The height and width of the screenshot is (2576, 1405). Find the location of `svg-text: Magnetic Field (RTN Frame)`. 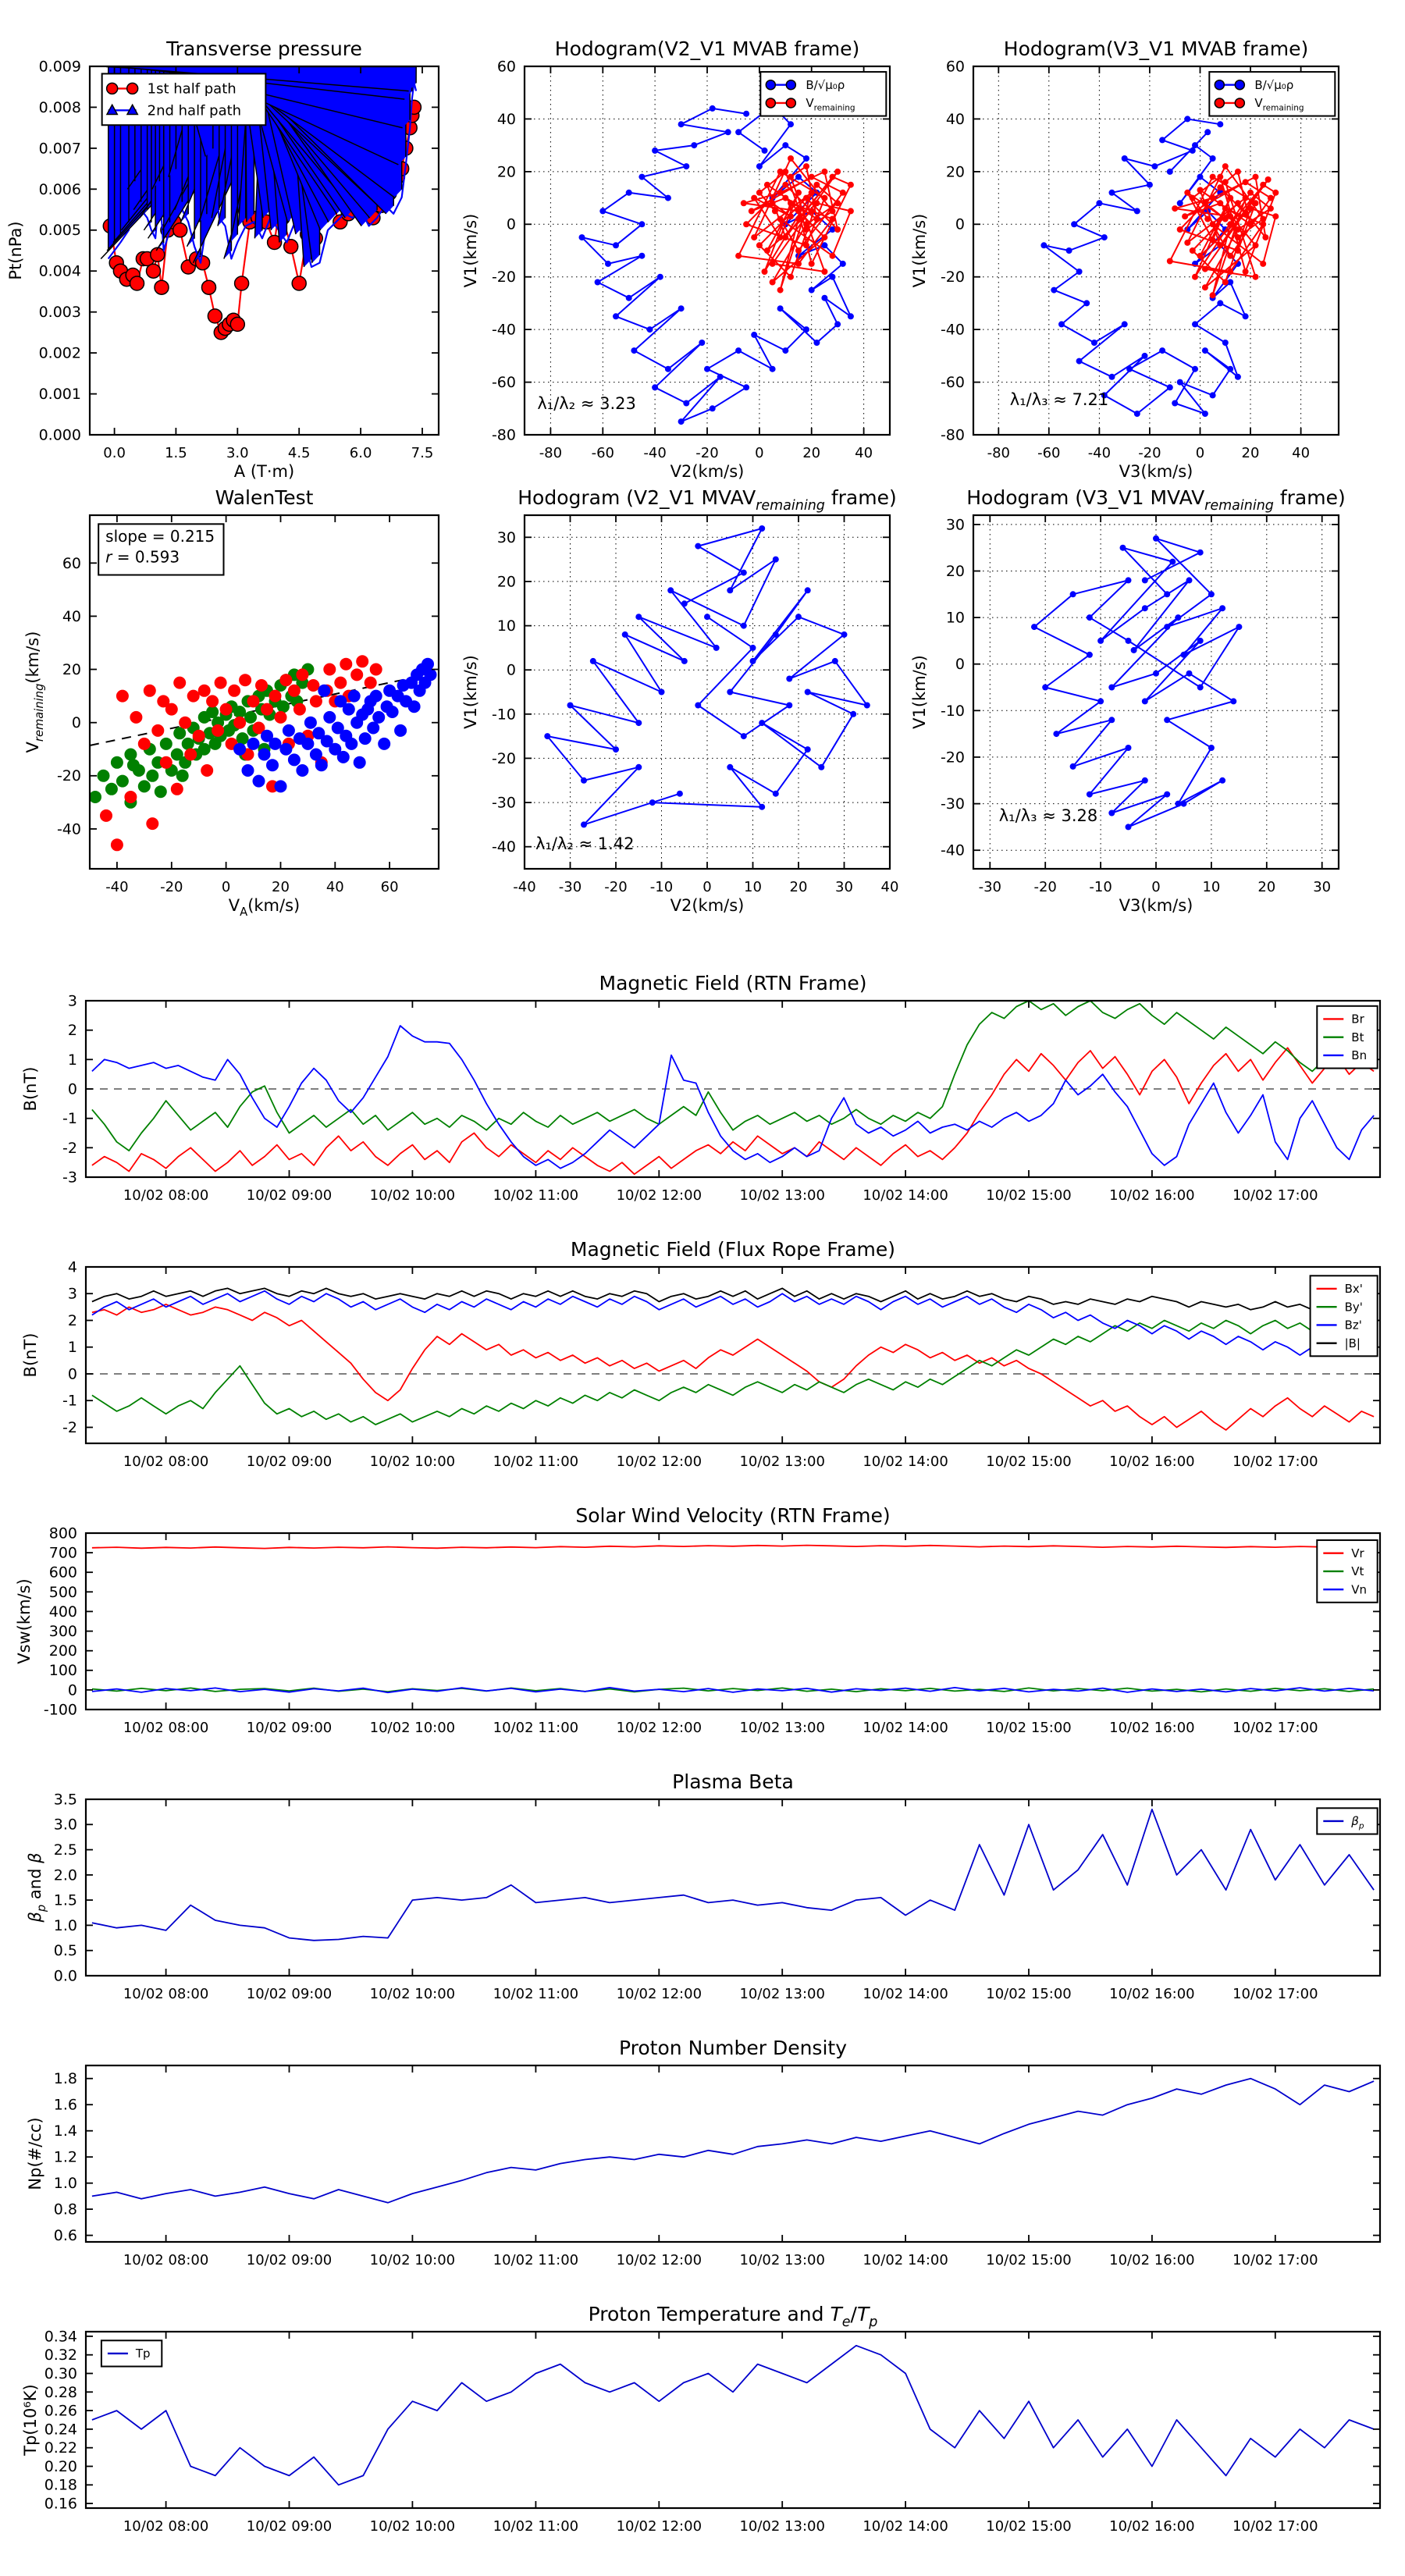

svg-text: Magnetic Field (RTN Frame) is located at coordinates (733, 983).